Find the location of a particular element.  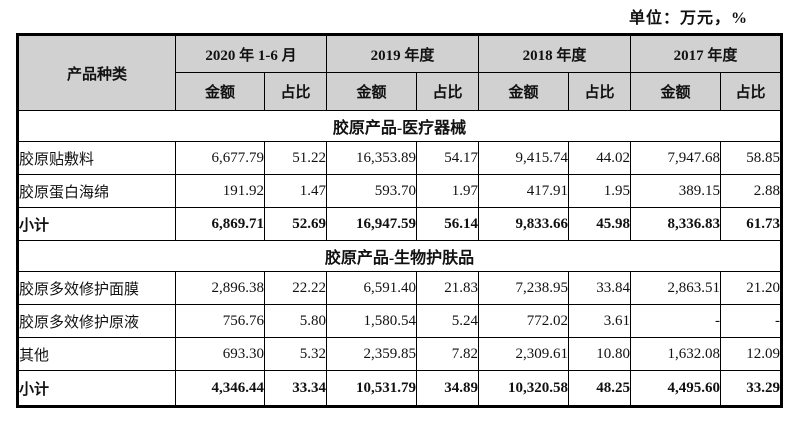

cell-ratio-2017: 33.29 is located at coordinates (751, 388).